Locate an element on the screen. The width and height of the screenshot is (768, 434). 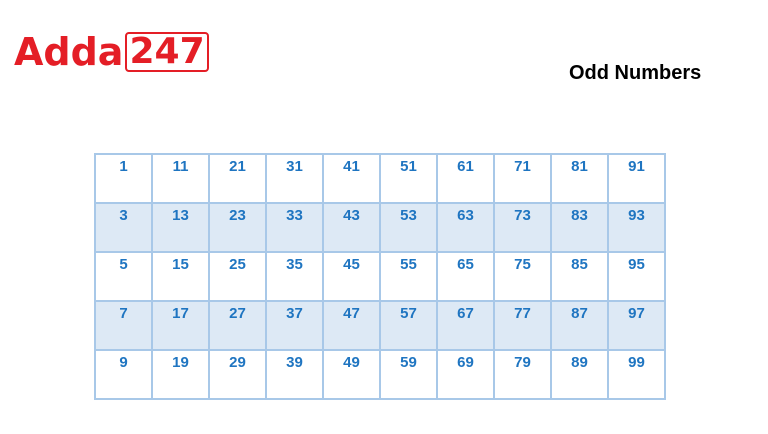
number-cell: 35 is located at coordinates (294, 276).